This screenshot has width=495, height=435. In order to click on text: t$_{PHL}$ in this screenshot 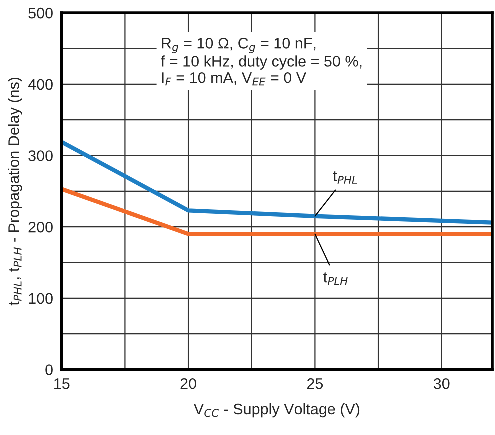, I will do `click(345, 178)`.